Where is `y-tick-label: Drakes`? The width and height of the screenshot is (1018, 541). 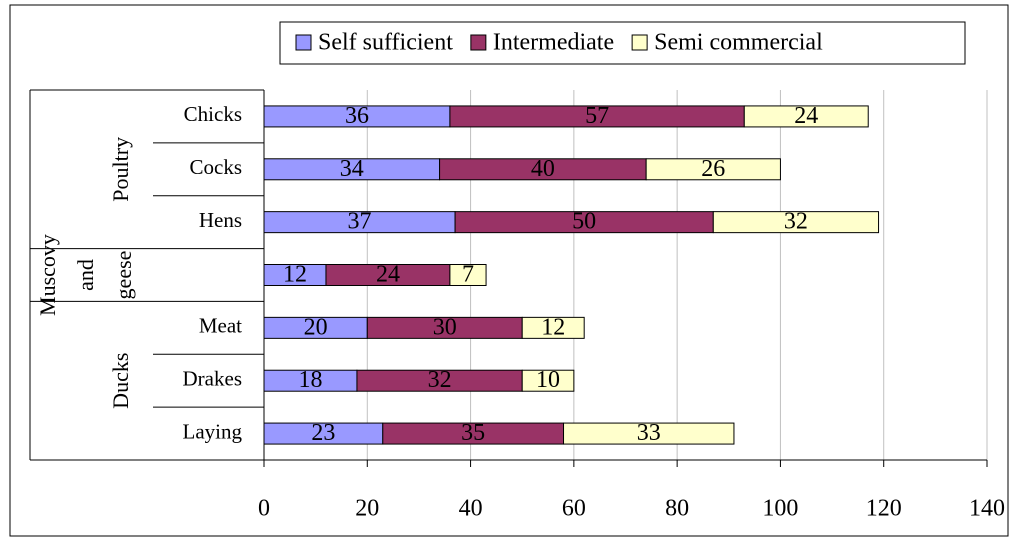 y-tick-label: Drakes is located at coordinates (212, 379).